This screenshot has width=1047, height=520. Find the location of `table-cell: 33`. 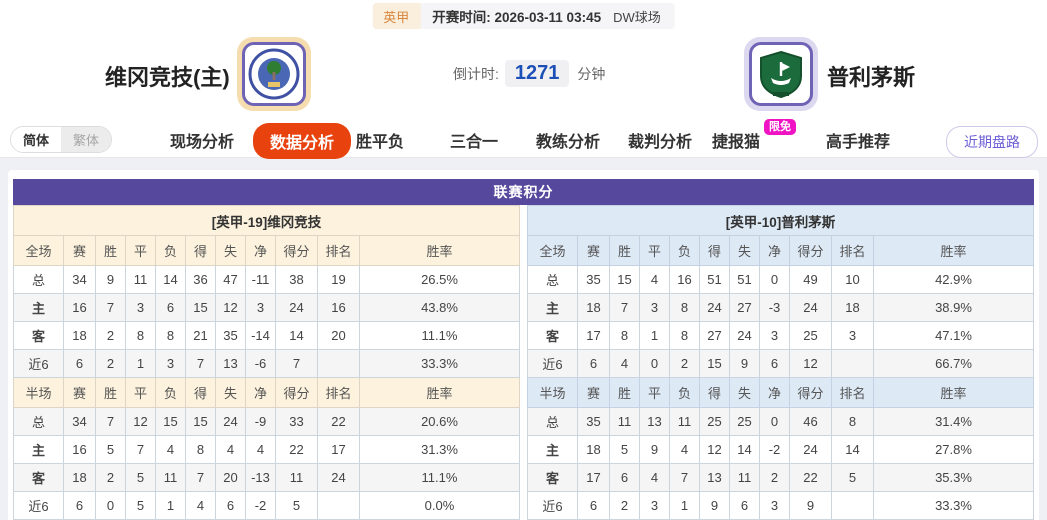

table-cell: 33 is located at coordinates (296, 421).